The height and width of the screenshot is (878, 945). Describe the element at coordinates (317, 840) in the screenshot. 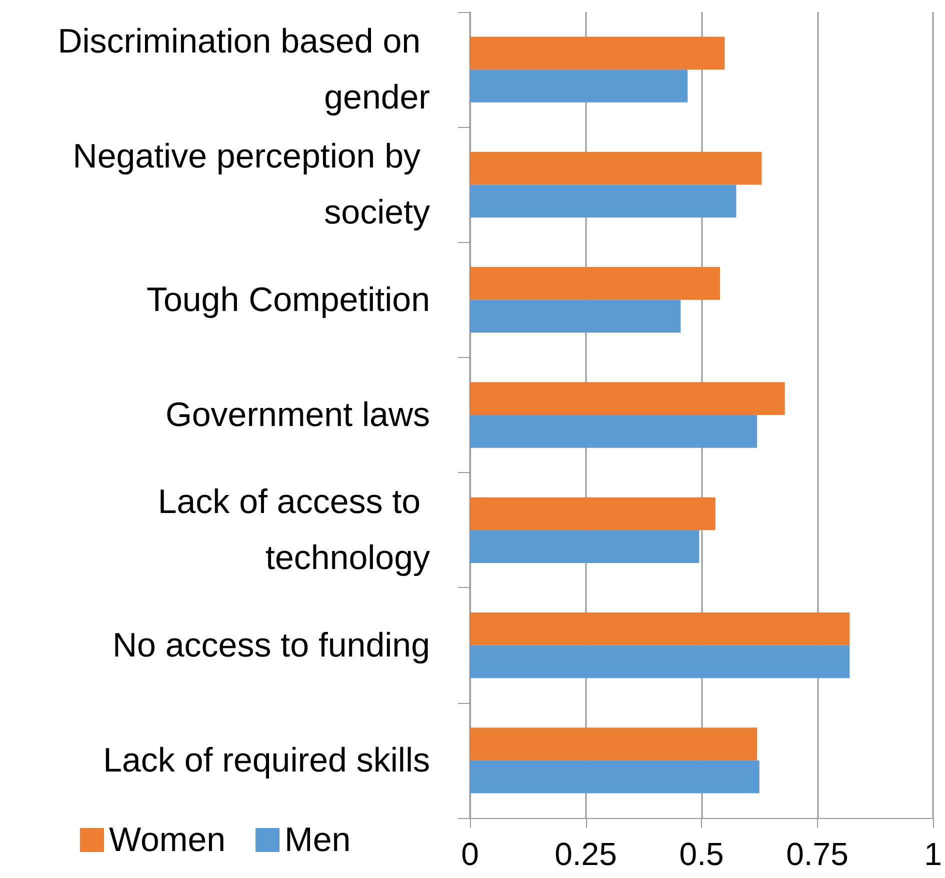

I see `legend-label: Men` at that location.